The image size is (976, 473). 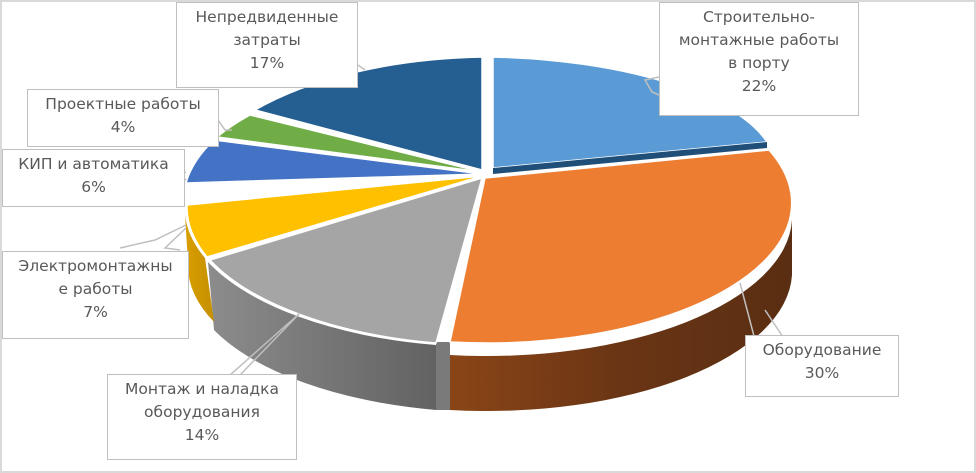 I want to click on data-label-montazh: Монтаж и наладка оборудования 14%, so click(x=202, y=417).